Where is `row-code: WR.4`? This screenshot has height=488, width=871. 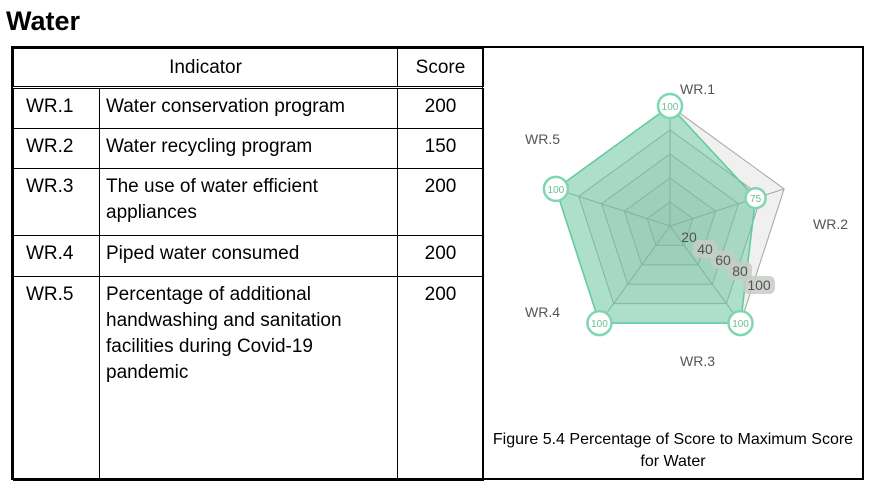 row-code: WR.4 is located at coordinates (56, 256).